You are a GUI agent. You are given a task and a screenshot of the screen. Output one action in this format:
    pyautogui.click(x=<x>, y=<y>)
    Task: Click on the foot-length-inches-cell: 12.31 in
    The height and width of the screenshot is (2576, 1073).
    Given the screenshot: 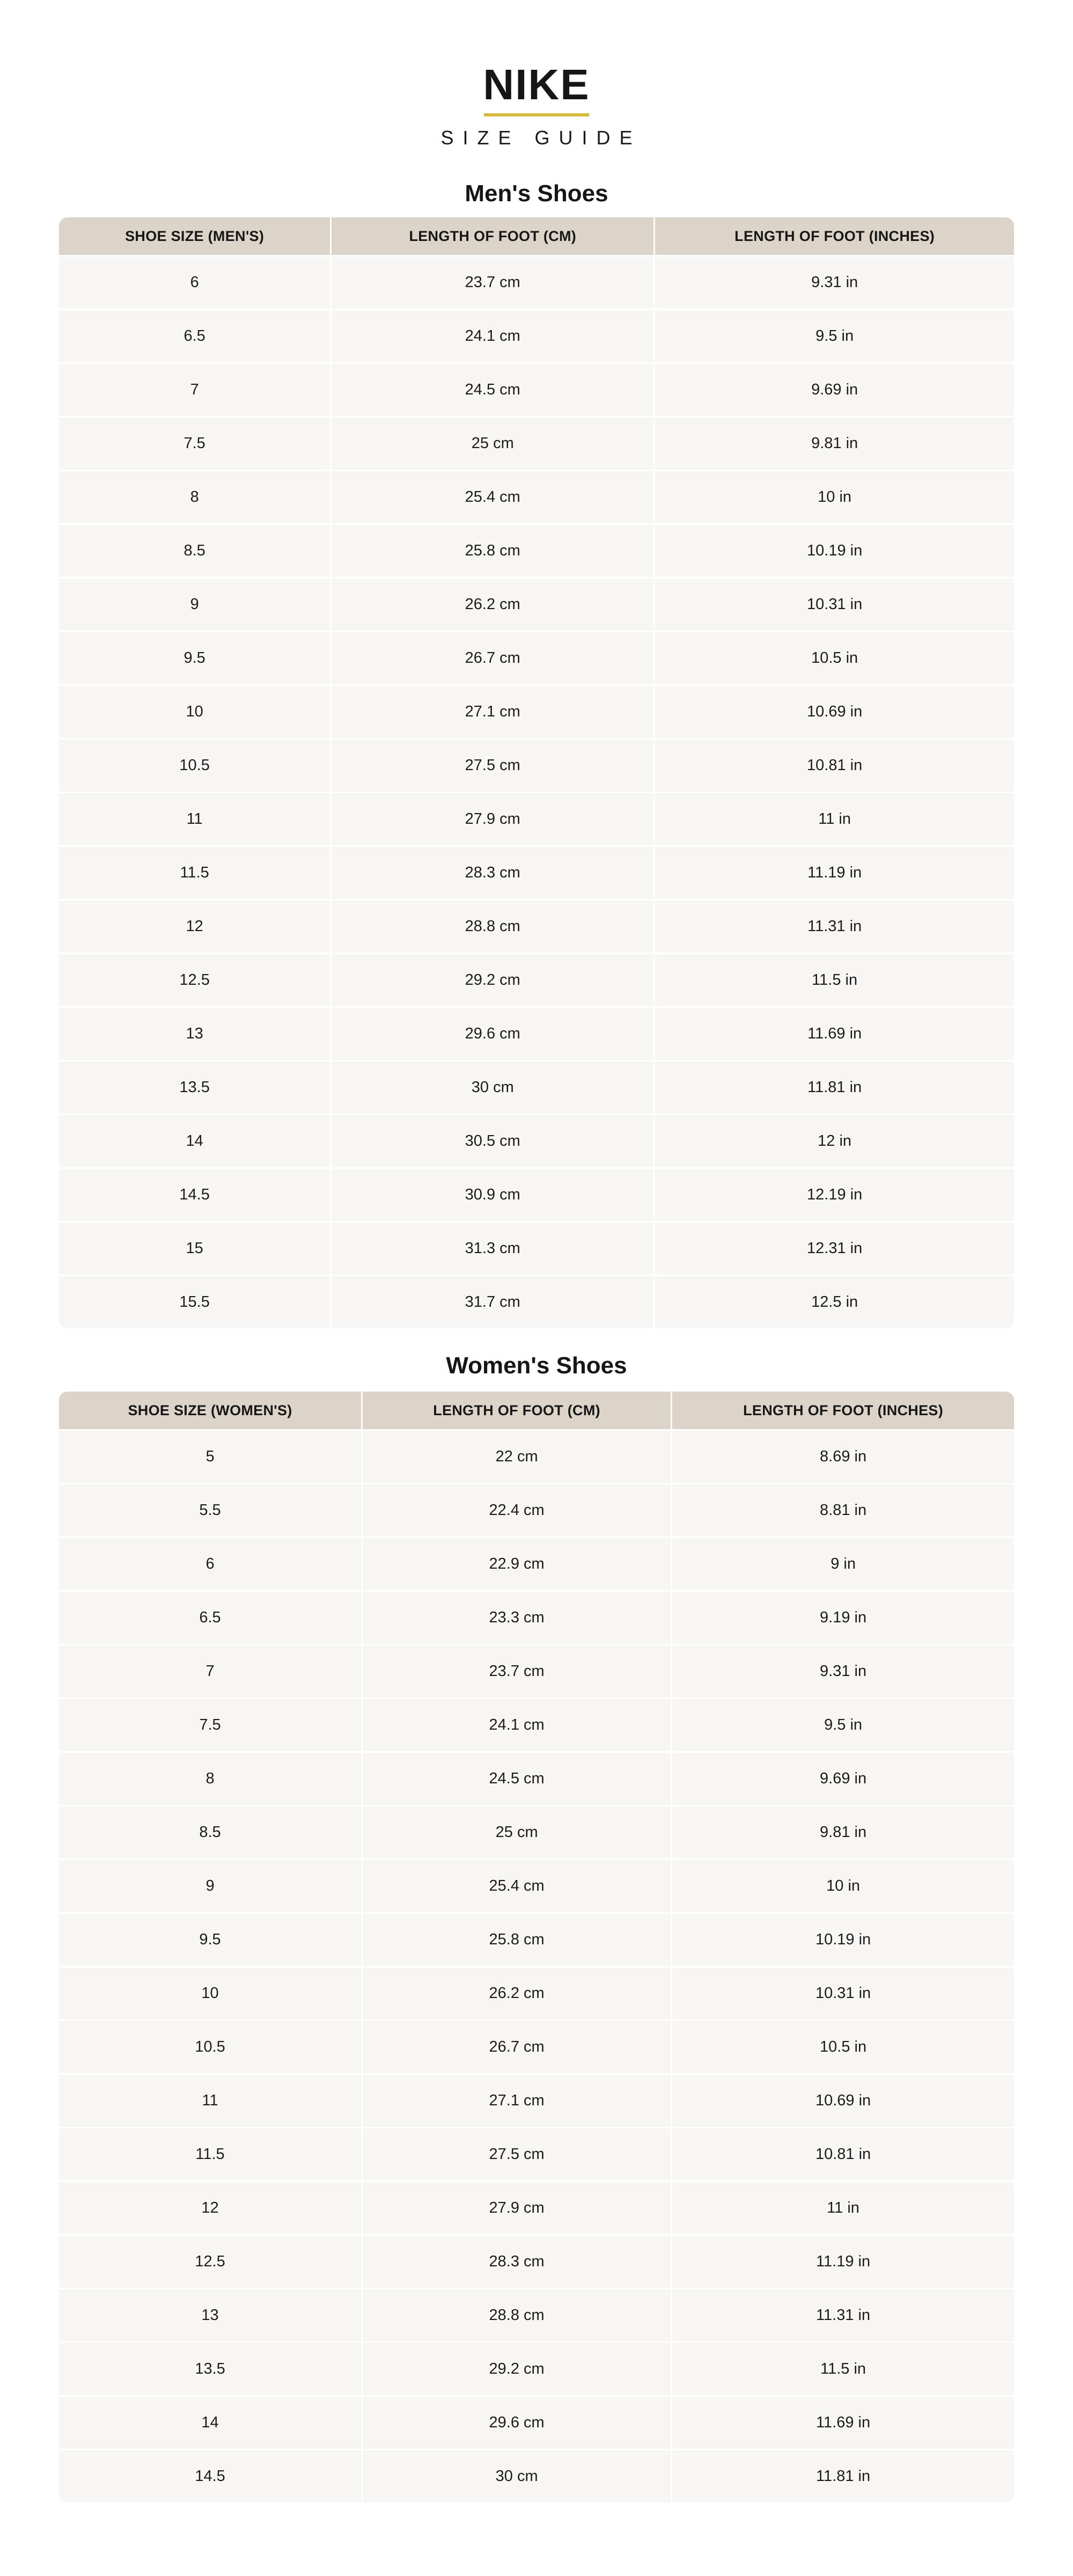 What is the action you would take?
    pyautogui.click(x=834, y=1249)
    